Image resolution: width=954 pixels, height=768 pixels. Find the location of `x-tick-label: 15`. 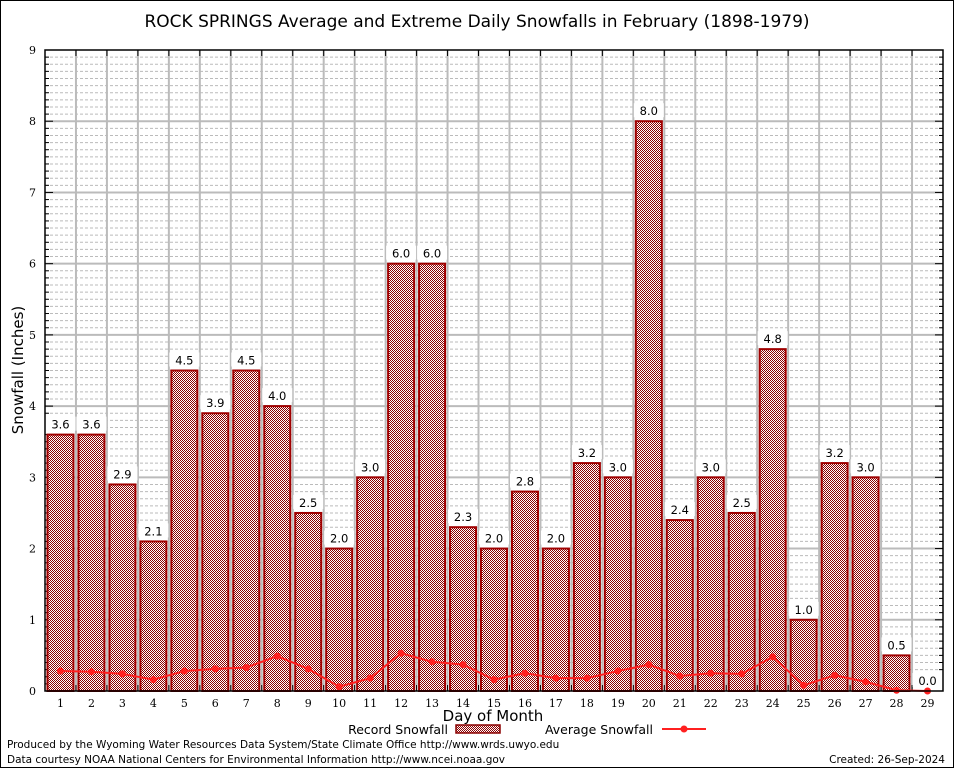

x-tick-label: 15 is located at coordinates (494, 703).